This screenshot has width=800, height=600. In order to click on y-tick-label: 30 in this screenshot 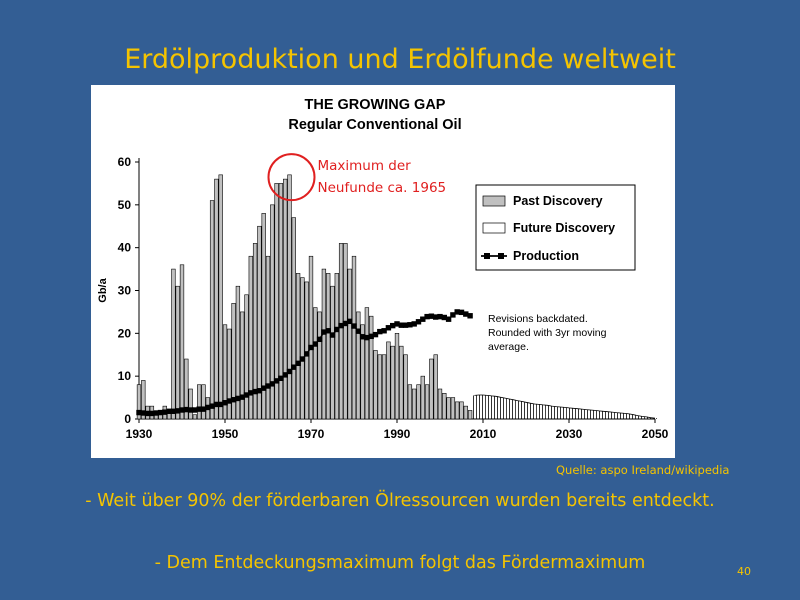, I will do `click(125, 291)`.